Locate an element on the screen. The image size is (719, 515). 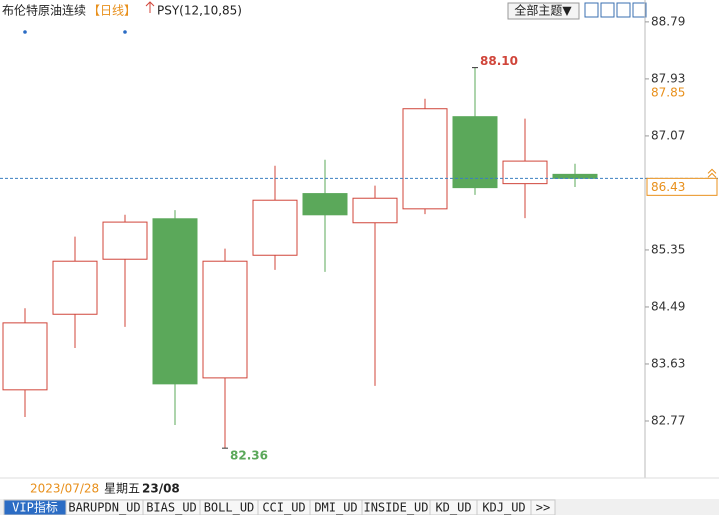
tab-label: INSIDE_UD is located at coordinates (395, 508).